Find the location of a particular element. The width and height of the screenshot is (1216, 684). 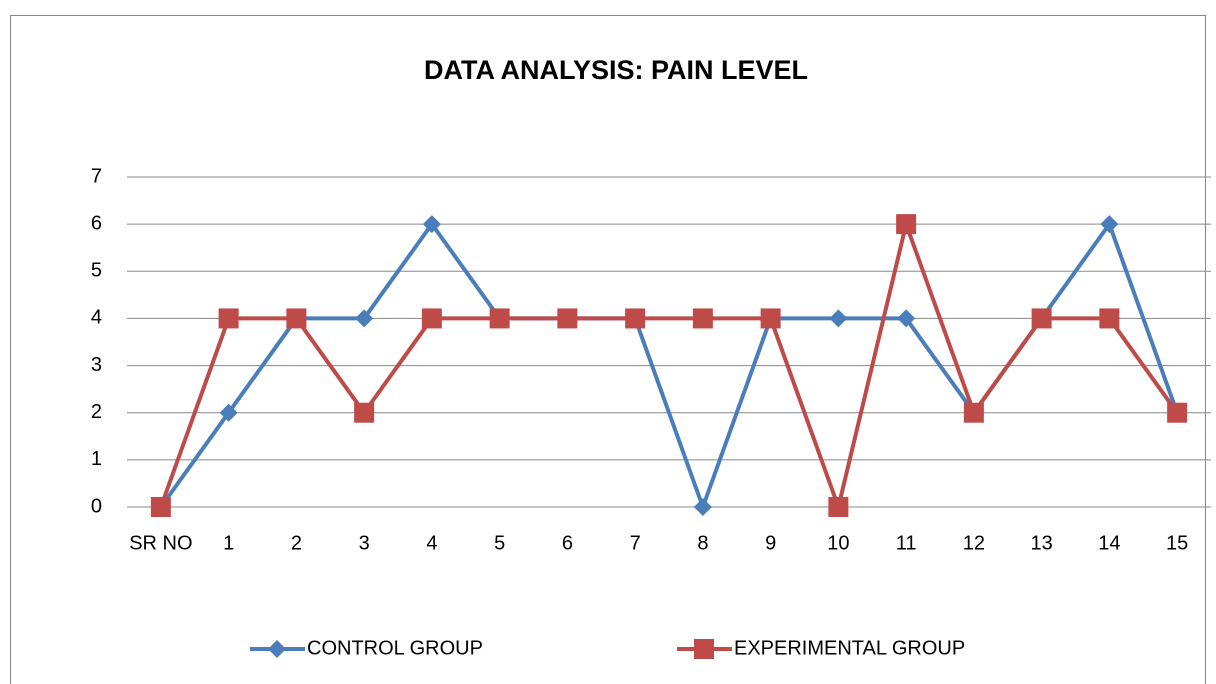

x-tick-label: 15 is located at coordinates (1177, 543).